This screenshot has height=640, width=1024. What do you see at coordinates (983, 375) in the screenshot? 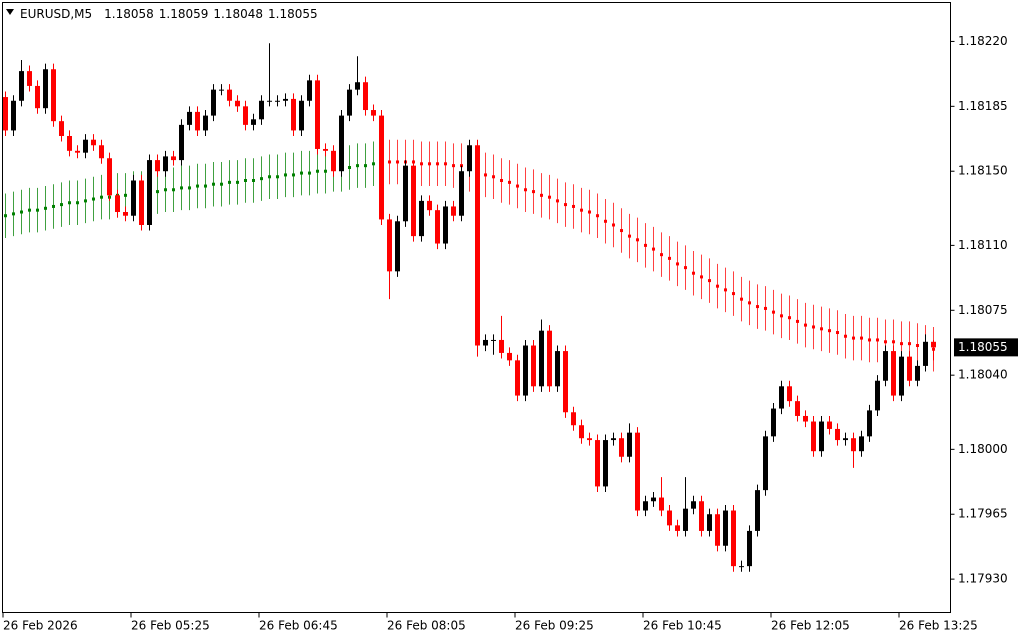
I see `y-tick-label: 1.18040` at bounding box center [983, 375].